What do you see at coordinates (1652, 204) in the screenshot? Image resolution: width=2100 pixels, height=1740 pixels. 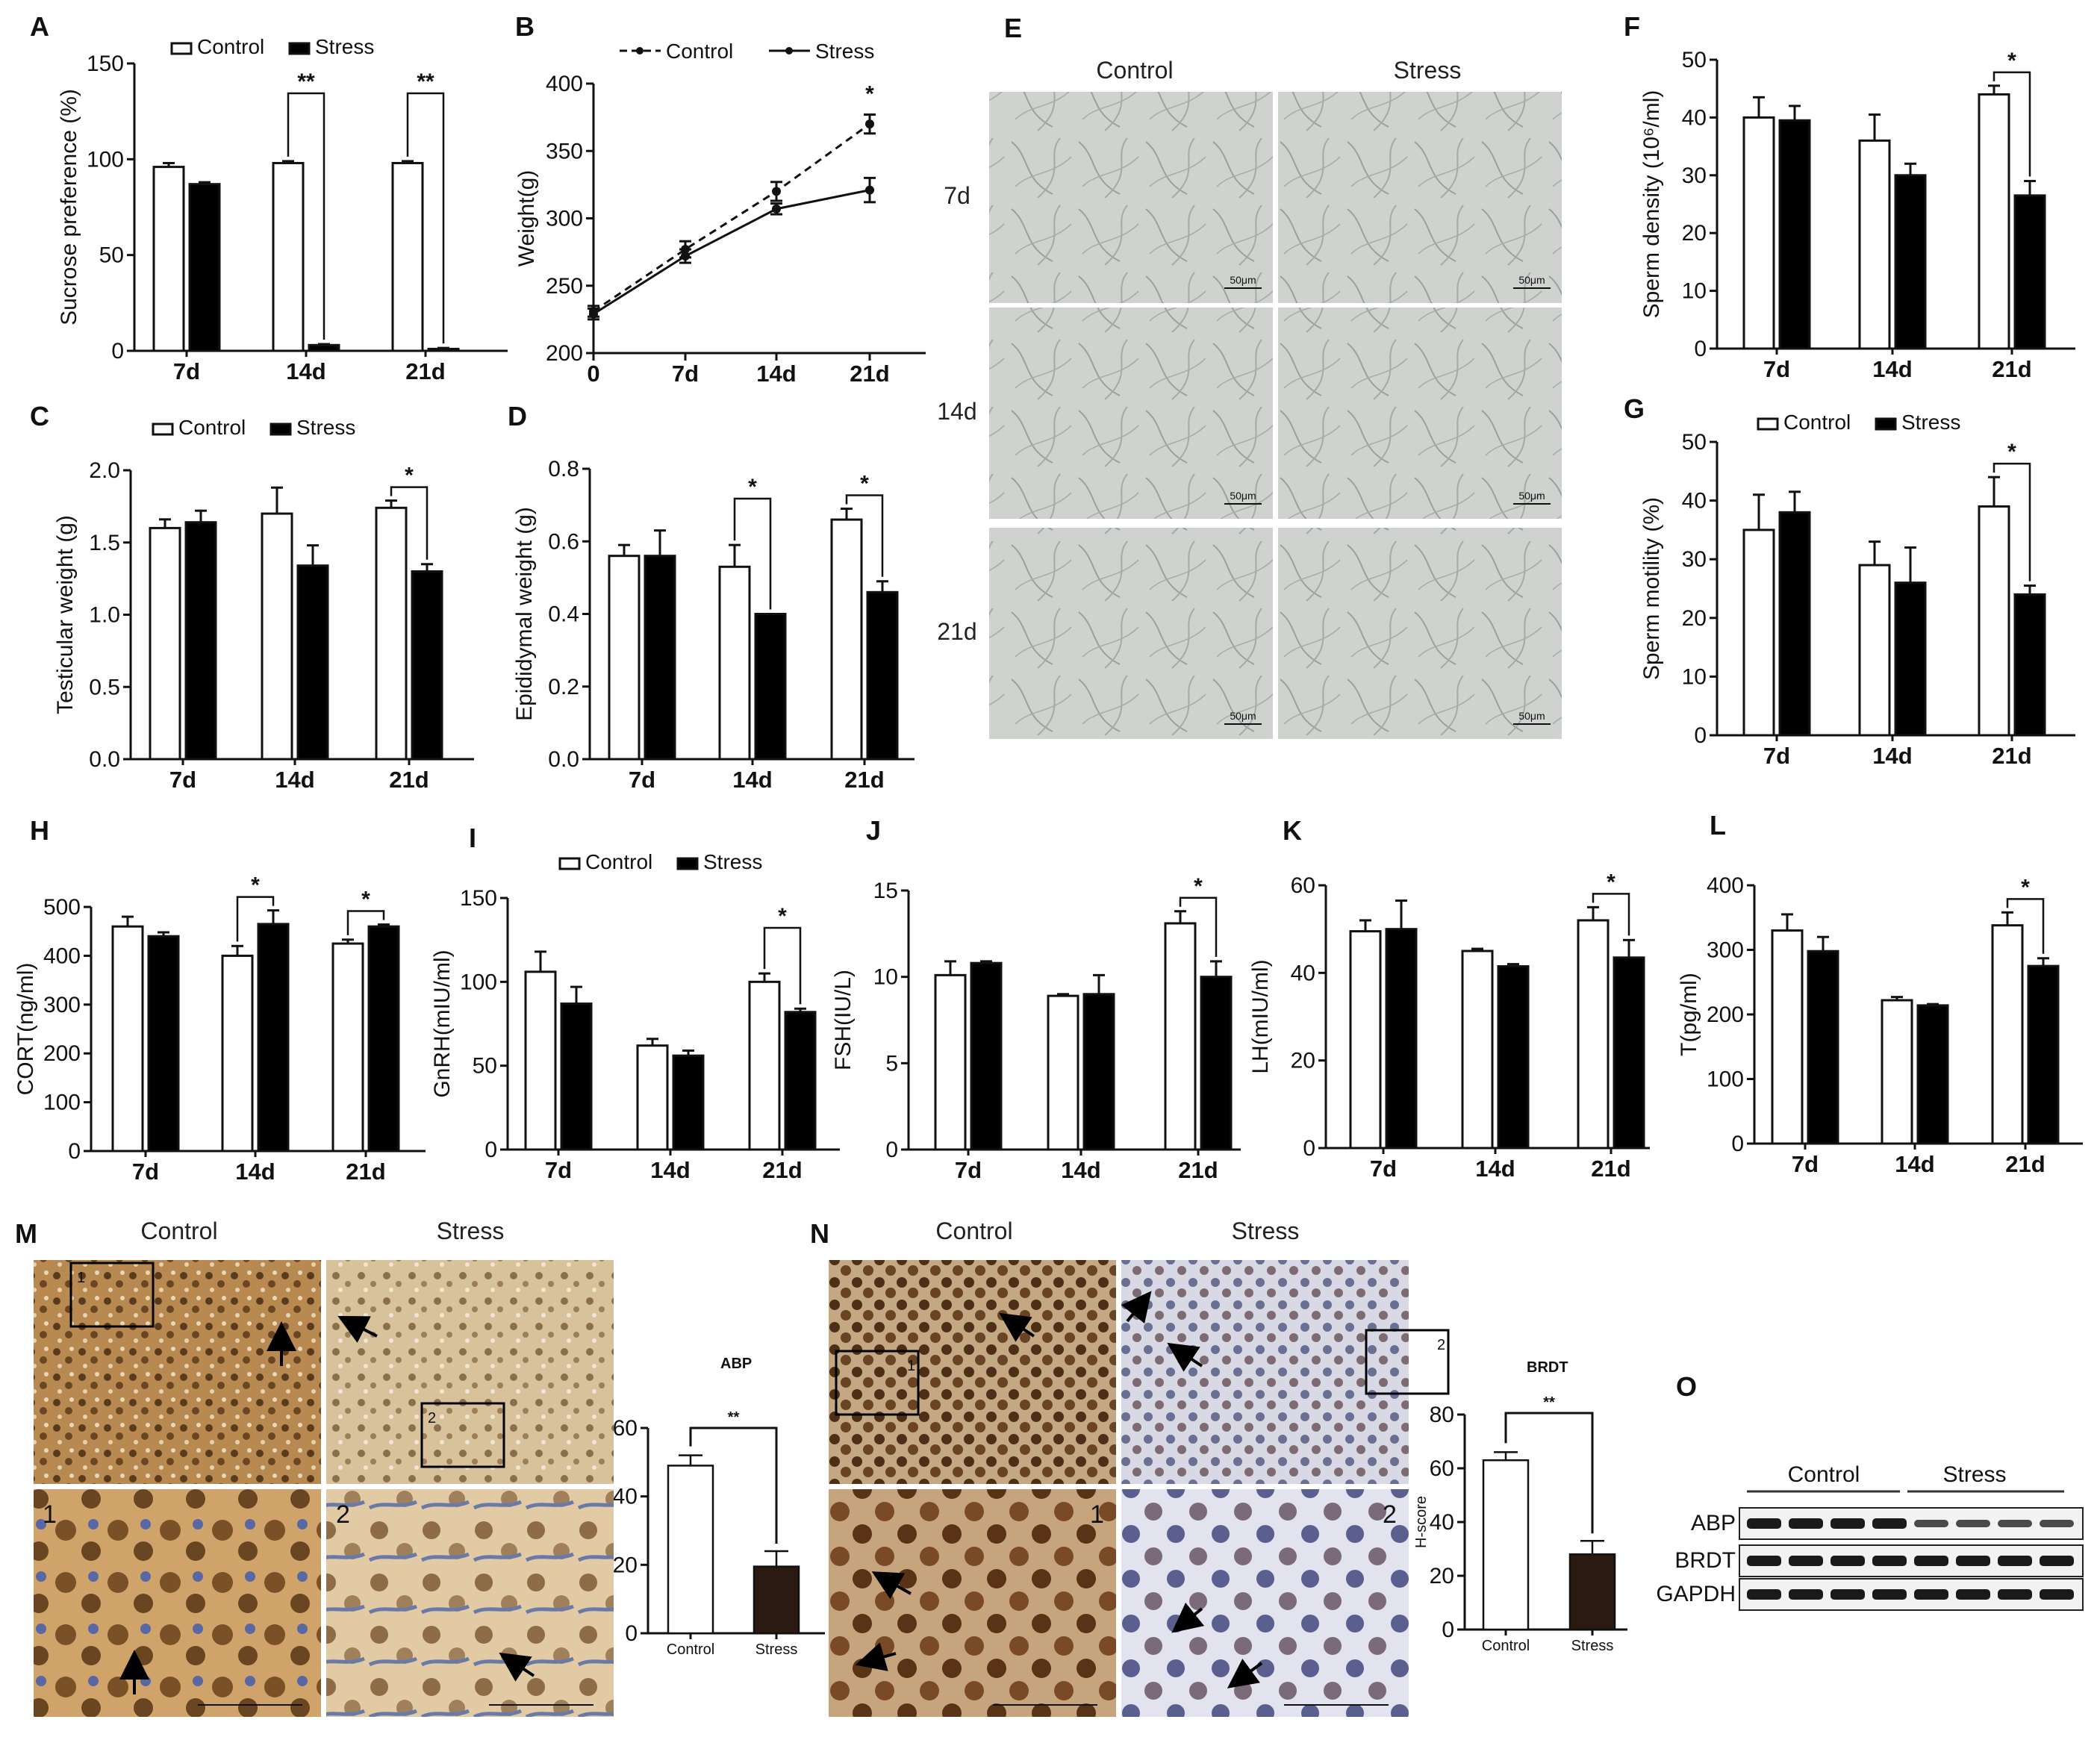 I see `y-axis-label: Sperm density (10⁶/ml)` at bounding box center [1652, 204].